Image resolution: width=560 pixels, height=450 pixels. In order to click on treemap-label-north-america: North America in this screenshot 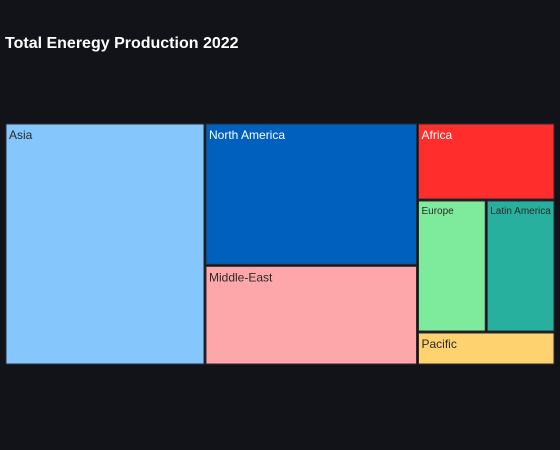, I will do `click(247, 135)`.